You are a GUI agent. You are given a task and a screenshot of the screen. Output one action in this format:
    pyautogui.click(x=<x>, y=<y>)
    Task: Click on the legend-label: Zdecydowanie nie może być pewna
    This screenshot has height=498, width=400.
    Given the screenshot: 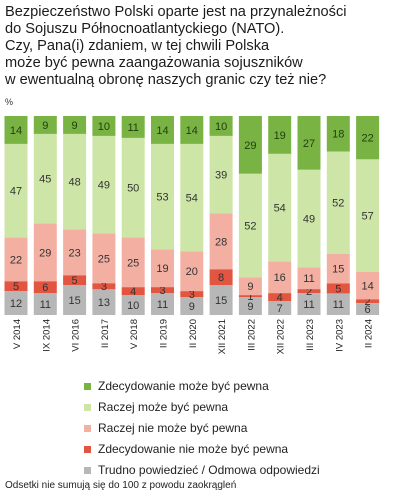 What is the action you would take?
    pyautogui.click(x=193, y=449)
    